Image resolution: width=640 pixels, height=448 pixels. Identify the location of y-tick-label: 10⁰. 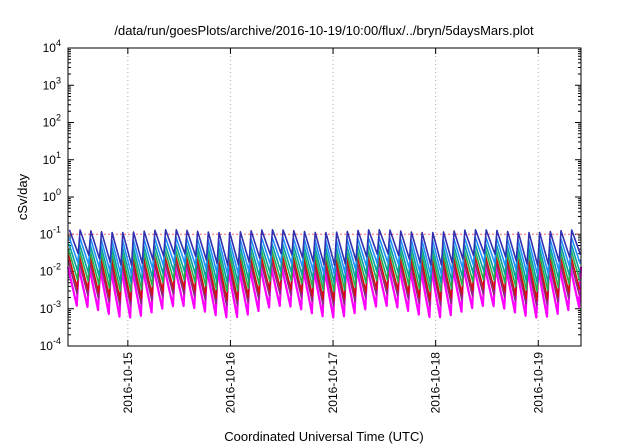
(52, 195).